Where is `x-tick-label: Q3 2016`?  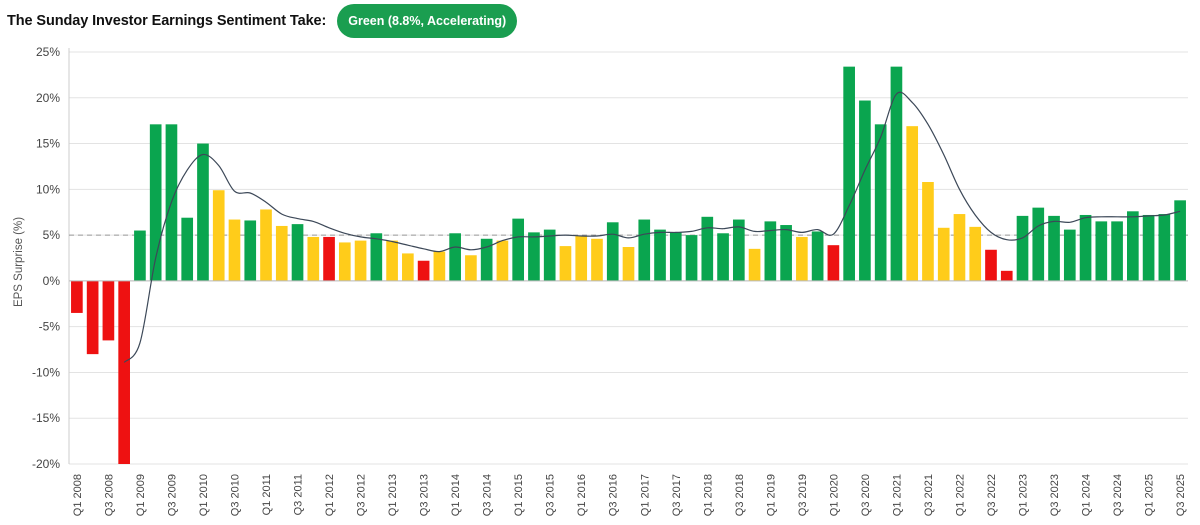 x-tick-label: Q3 2016 is located at coordinates (614, 495).